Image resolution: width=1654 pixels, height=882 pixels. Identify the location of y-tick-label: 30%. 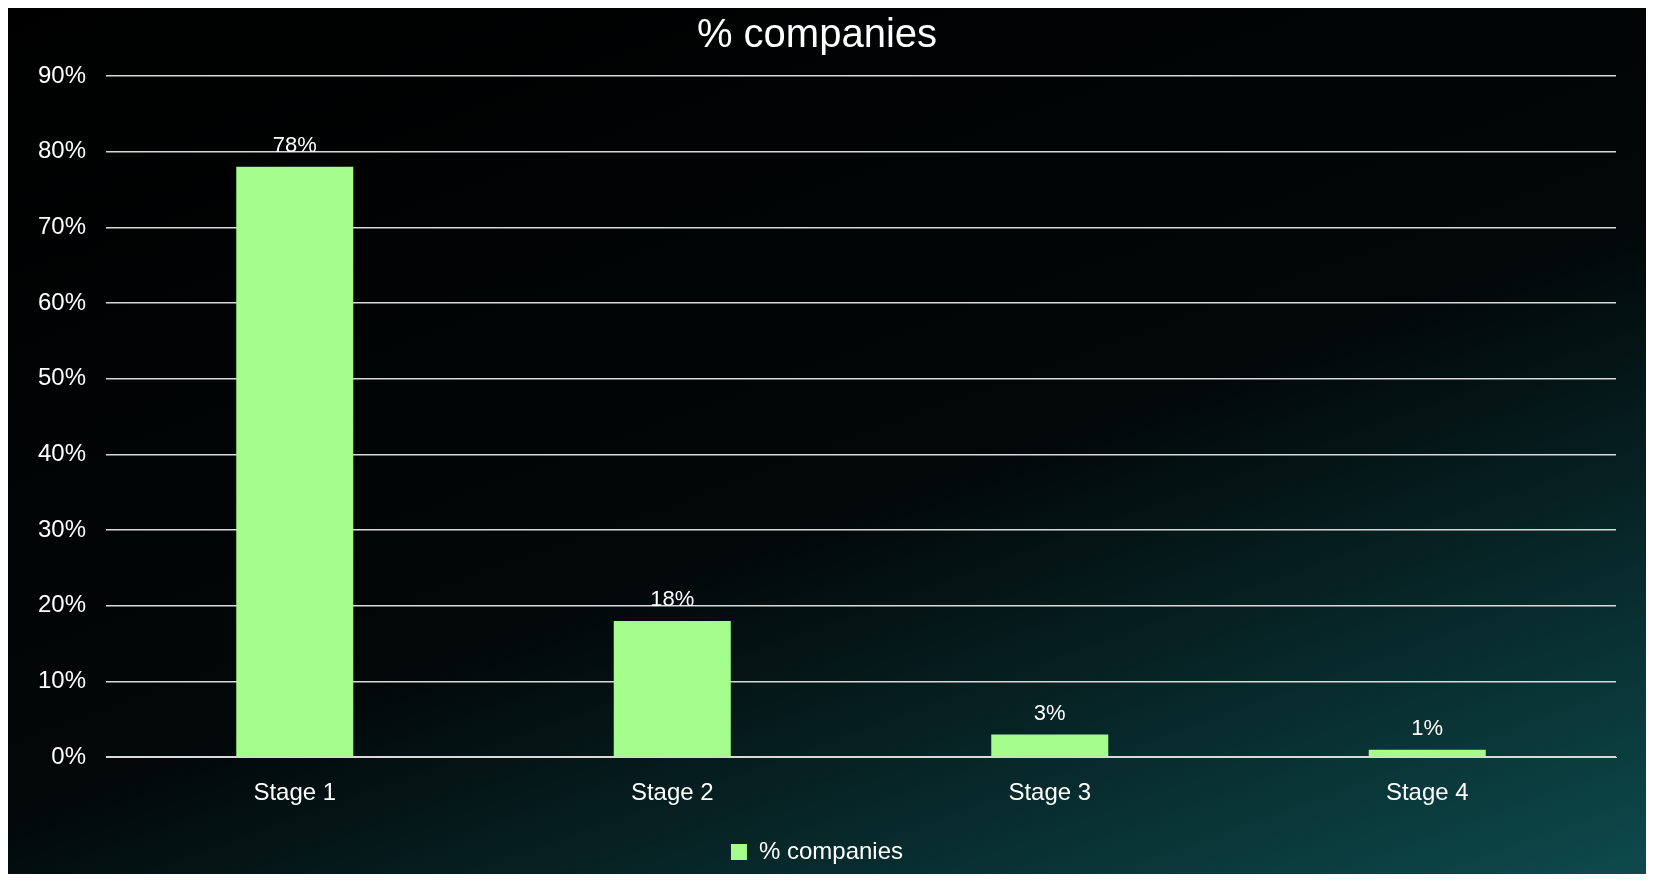
(62, 528).